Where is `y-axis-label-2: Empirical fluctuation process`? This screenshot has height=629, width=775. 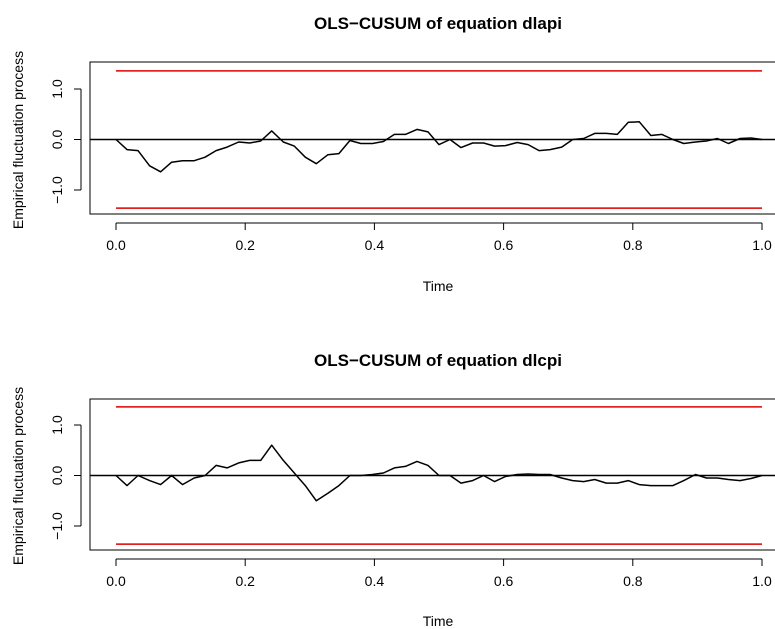 y-axis-label-2: Empirical fluctuation process is located at coordinates (18, 476).